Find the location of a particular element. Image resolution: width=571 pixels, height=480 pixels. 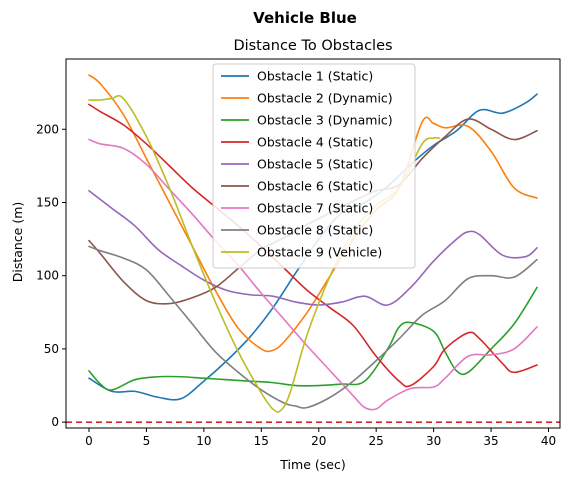

y-tick-label: 0 is located at coordinates (55, 422).